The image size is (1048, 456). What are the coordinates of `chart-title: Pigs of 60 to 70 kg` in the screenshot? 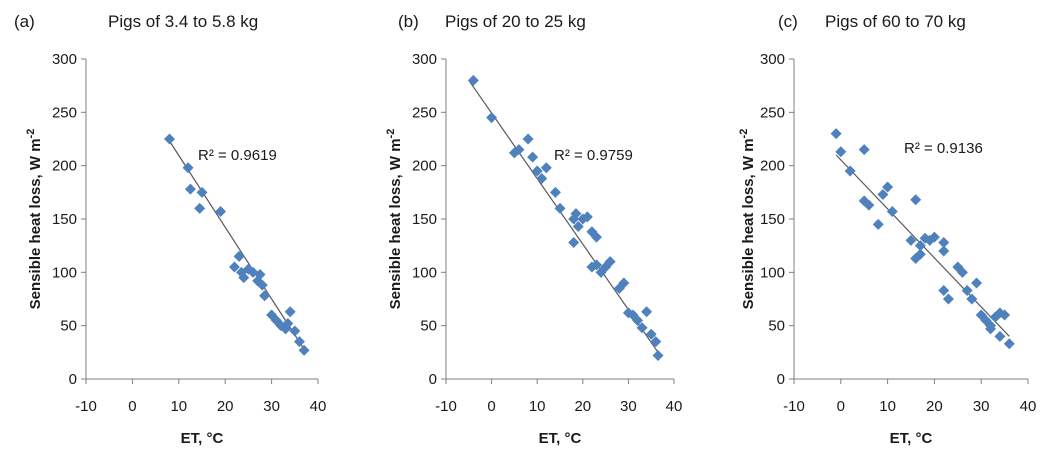 It's located at (895, 21).